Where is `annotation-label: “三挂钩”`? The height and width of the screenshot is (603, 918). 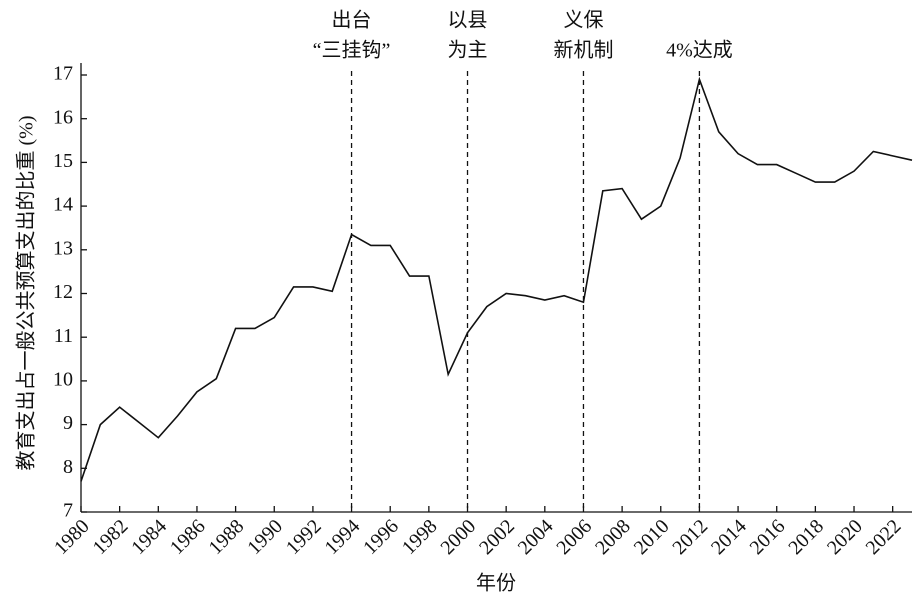 annotation-label: “三挂钩” is located at coordinates (352, 50).